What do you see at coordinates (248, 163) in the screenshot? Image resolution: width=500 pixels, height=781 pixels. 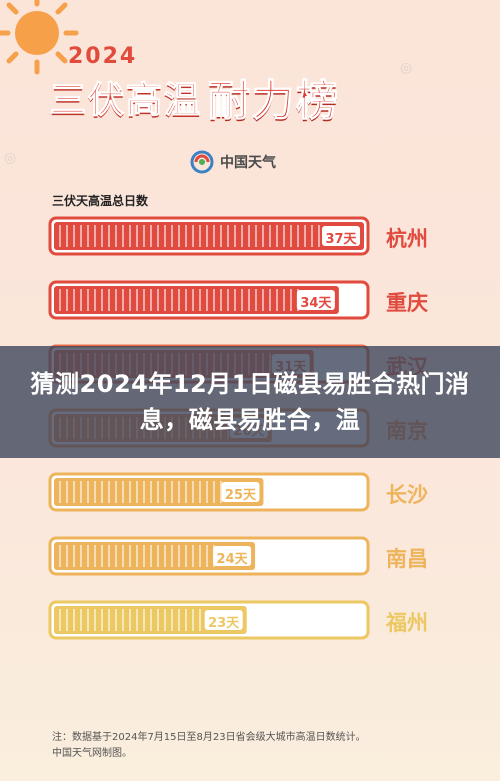 I see `logo-text: 中国天气` at bounding box center [248, 163].